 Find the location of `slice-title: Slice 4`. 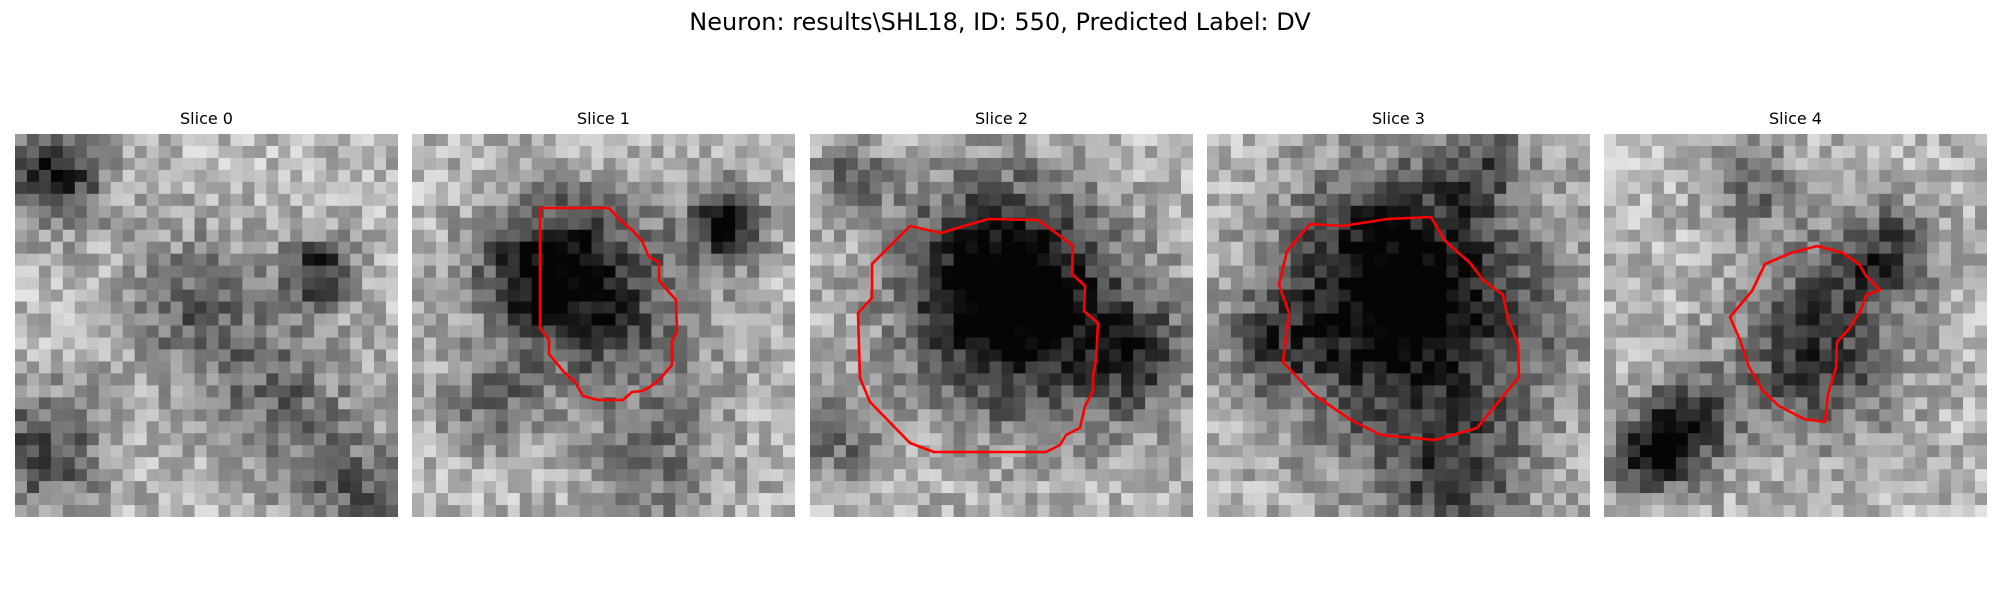

slice-title: Slice 4 is located at coordinates (1795, 118).